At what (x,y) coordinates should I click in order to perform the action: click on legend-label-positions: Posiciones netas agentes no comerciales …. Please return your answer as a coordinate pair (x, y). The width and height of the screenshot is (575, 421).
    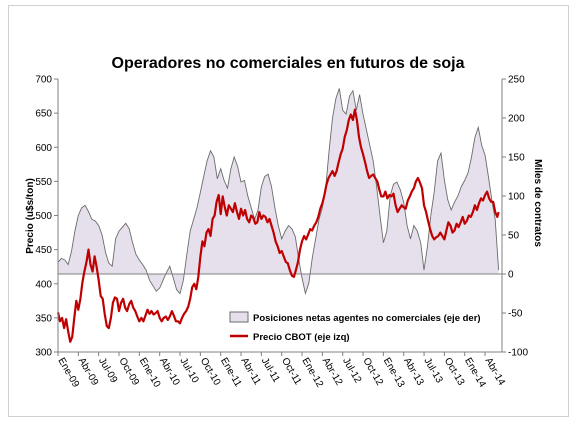
    Looking at the image, I should click on (367, 318).